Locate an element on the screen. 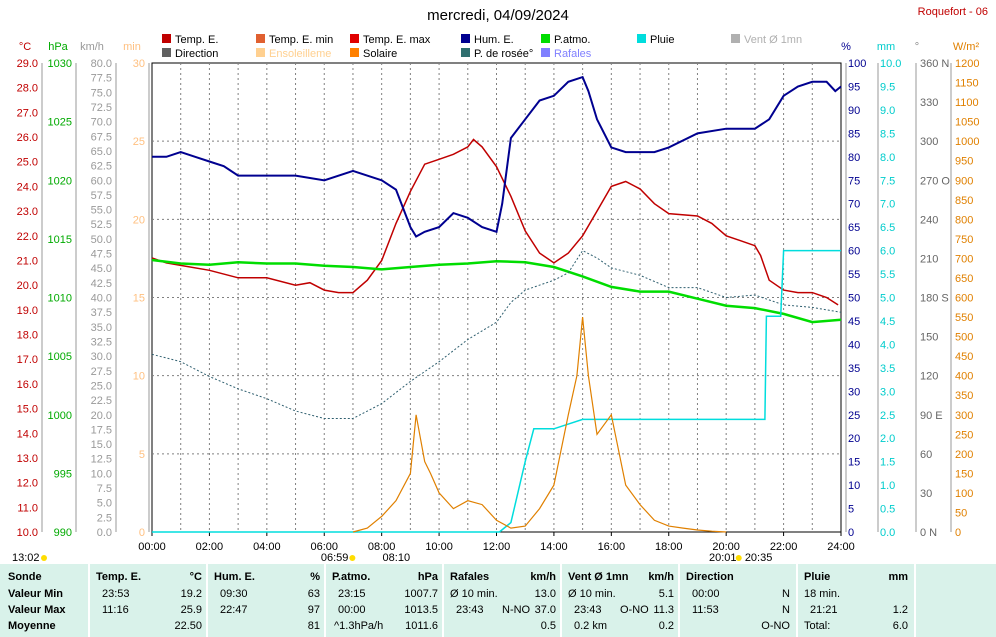 This screenshot has width=996, height=637. sunrise-label: 06:59 is located at coordinates (335, 558).